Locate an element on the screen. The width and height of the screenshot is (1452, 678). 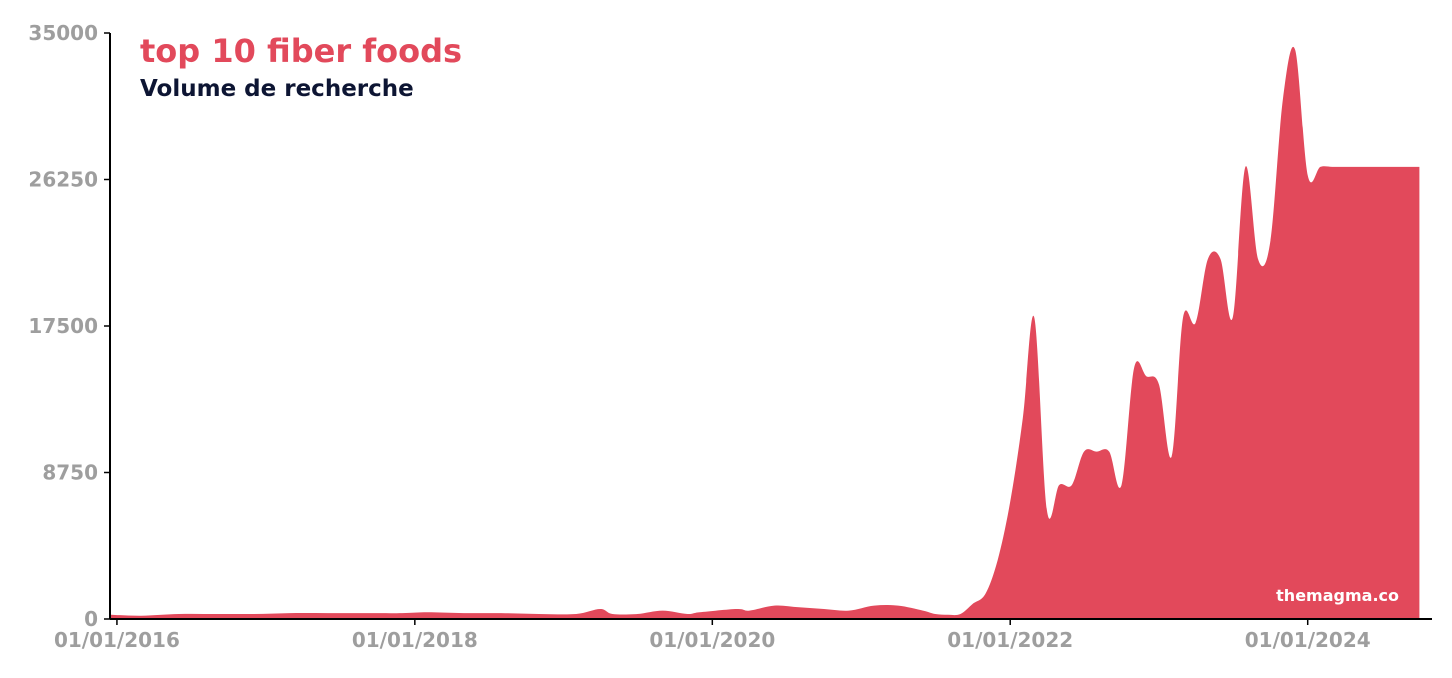
y-axis-ticks: 0 8750 17500 26250 35000 is located at coordinates (69, 326).